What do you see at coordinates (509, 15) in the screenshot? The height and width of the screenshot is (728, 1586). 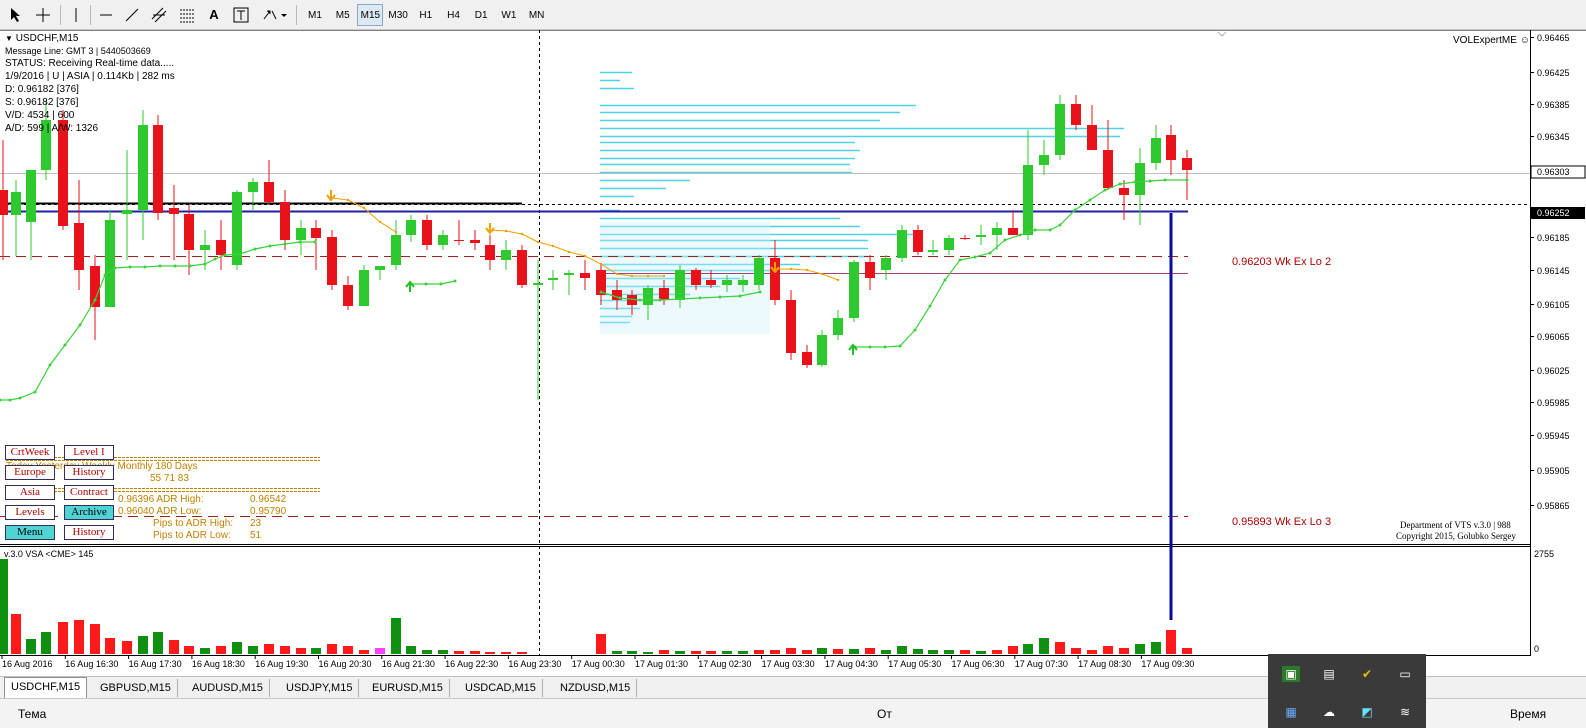 I see `timeframe-w1-button: W1` at bounding box center [509, 15].